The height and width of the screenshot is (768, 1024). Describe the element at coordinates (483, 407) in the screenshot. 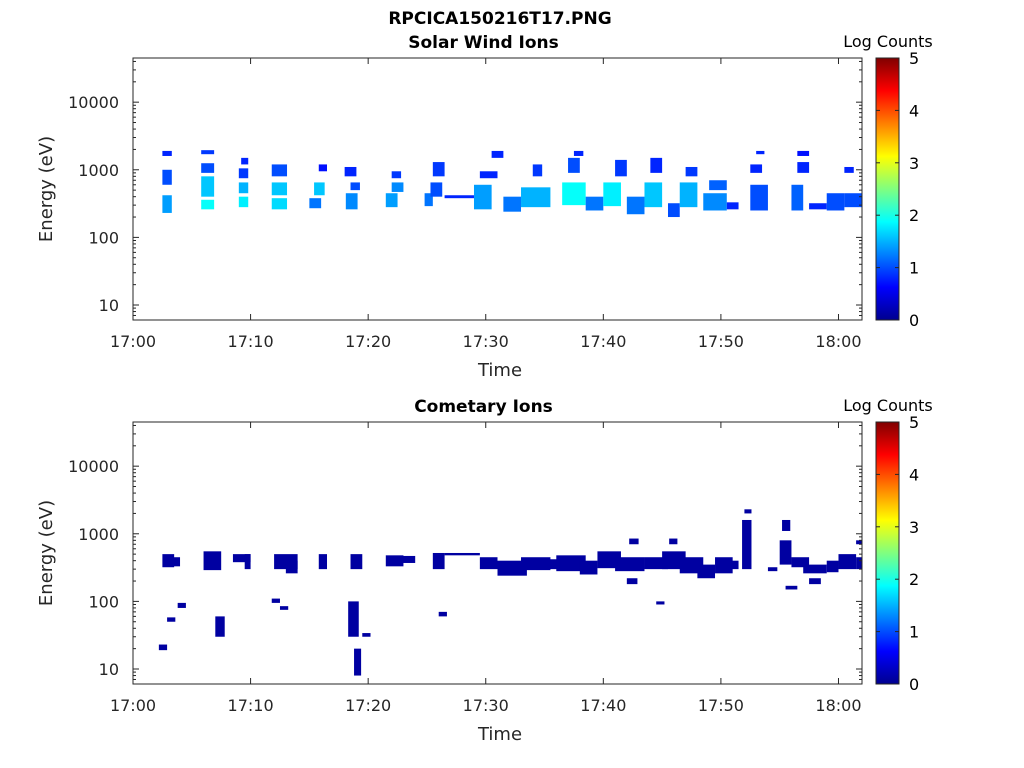

I see `panel-title: Cometary Ions` at that location.